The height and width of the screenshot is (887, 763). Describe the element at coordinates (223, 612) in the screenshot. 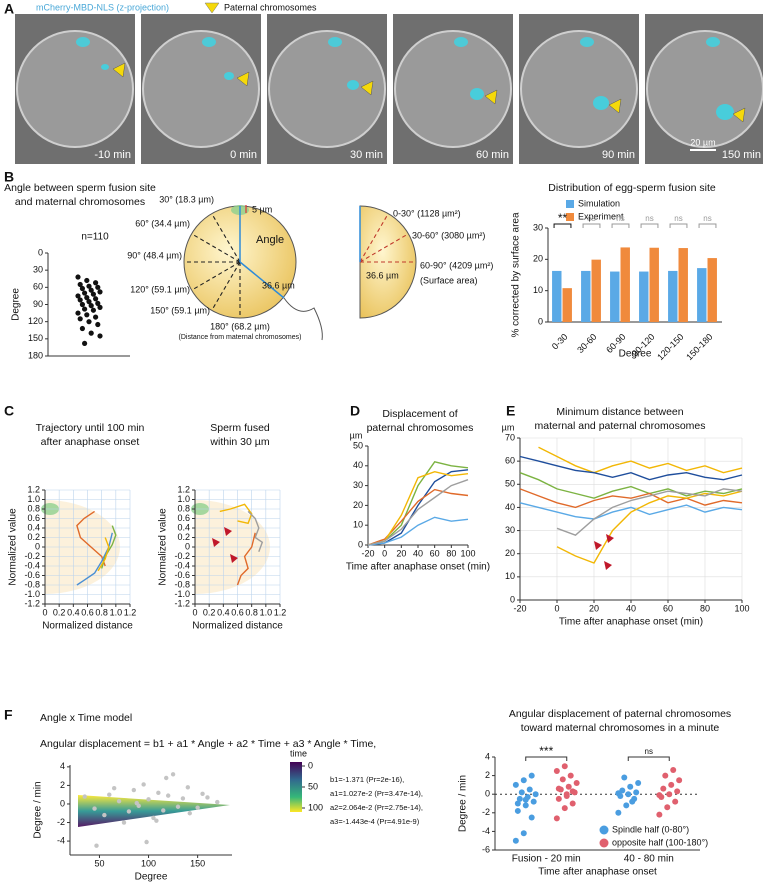

I see `x-tick-label: 0.4` at that location.